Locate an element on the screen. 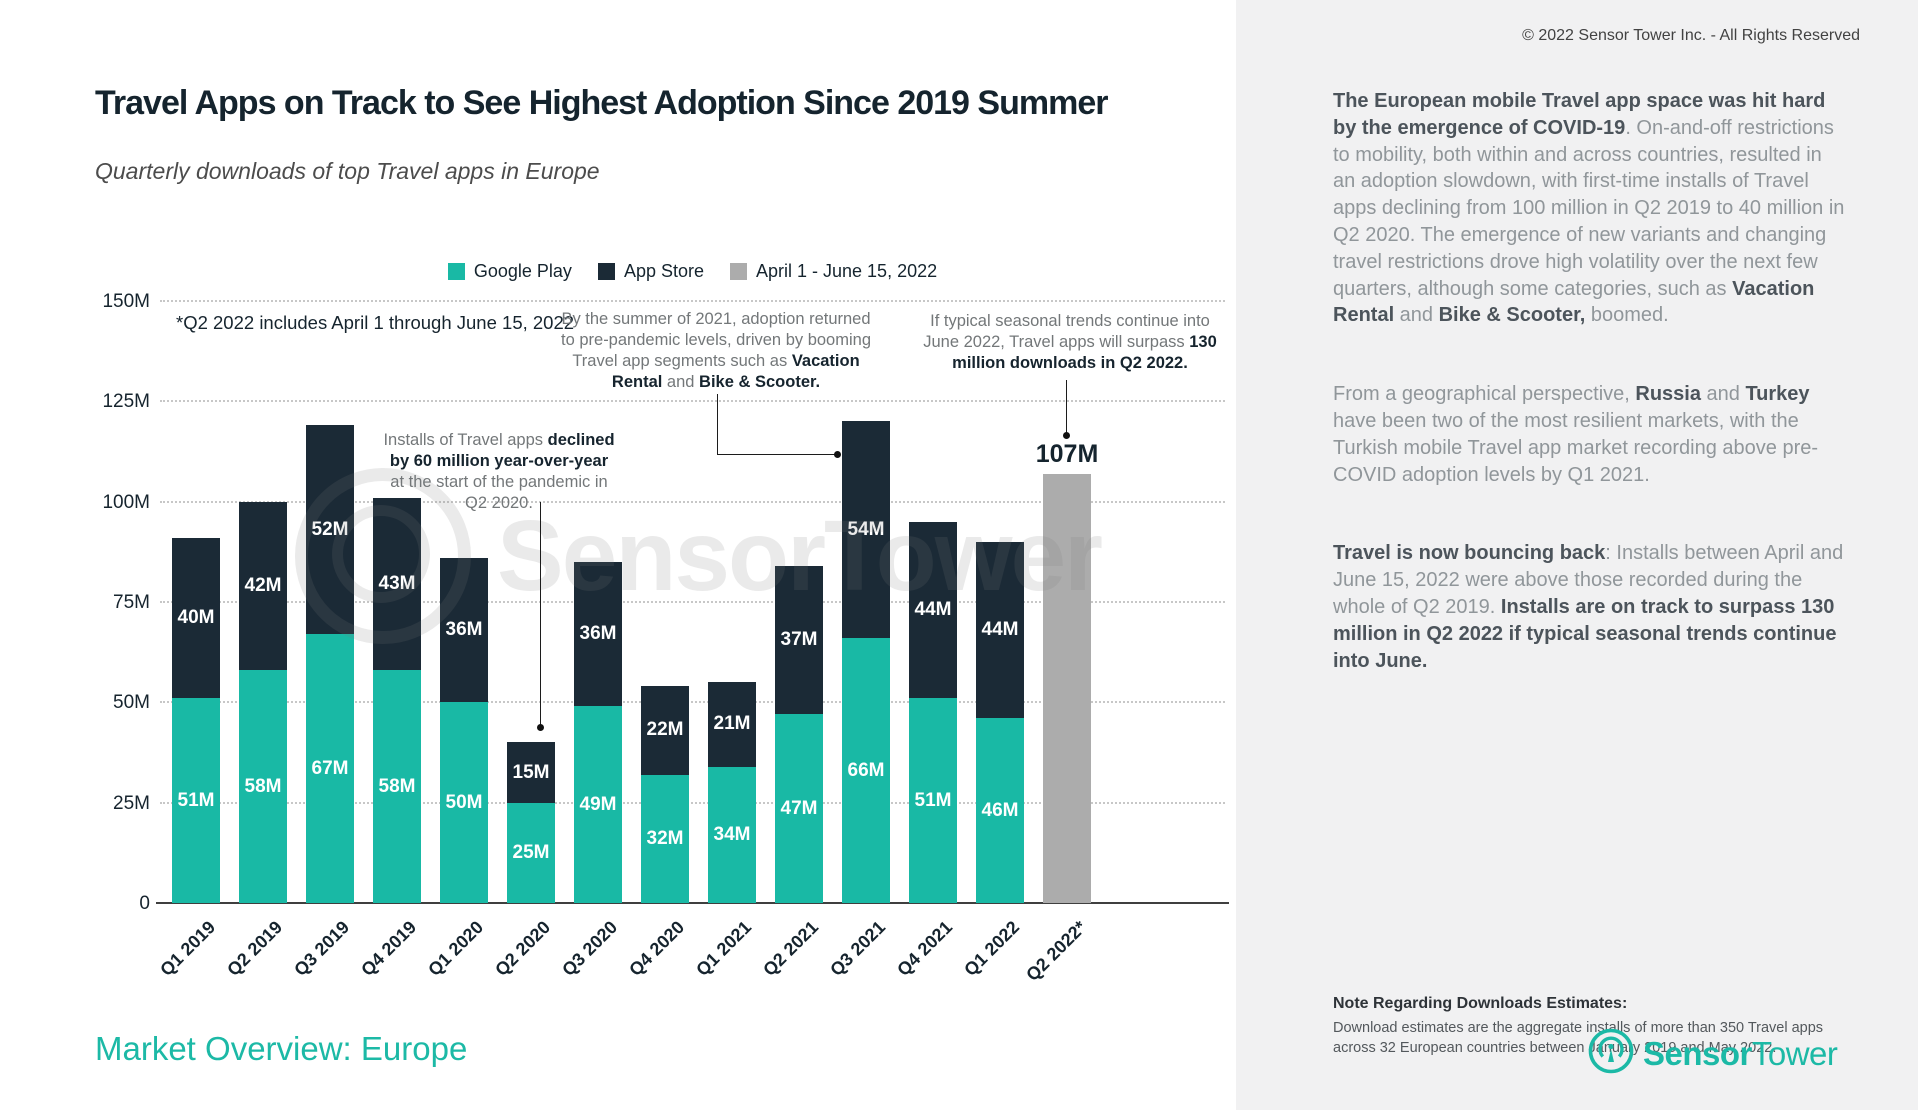  x-axis-label: Q4 2021 is located at coordinates (925, 948).